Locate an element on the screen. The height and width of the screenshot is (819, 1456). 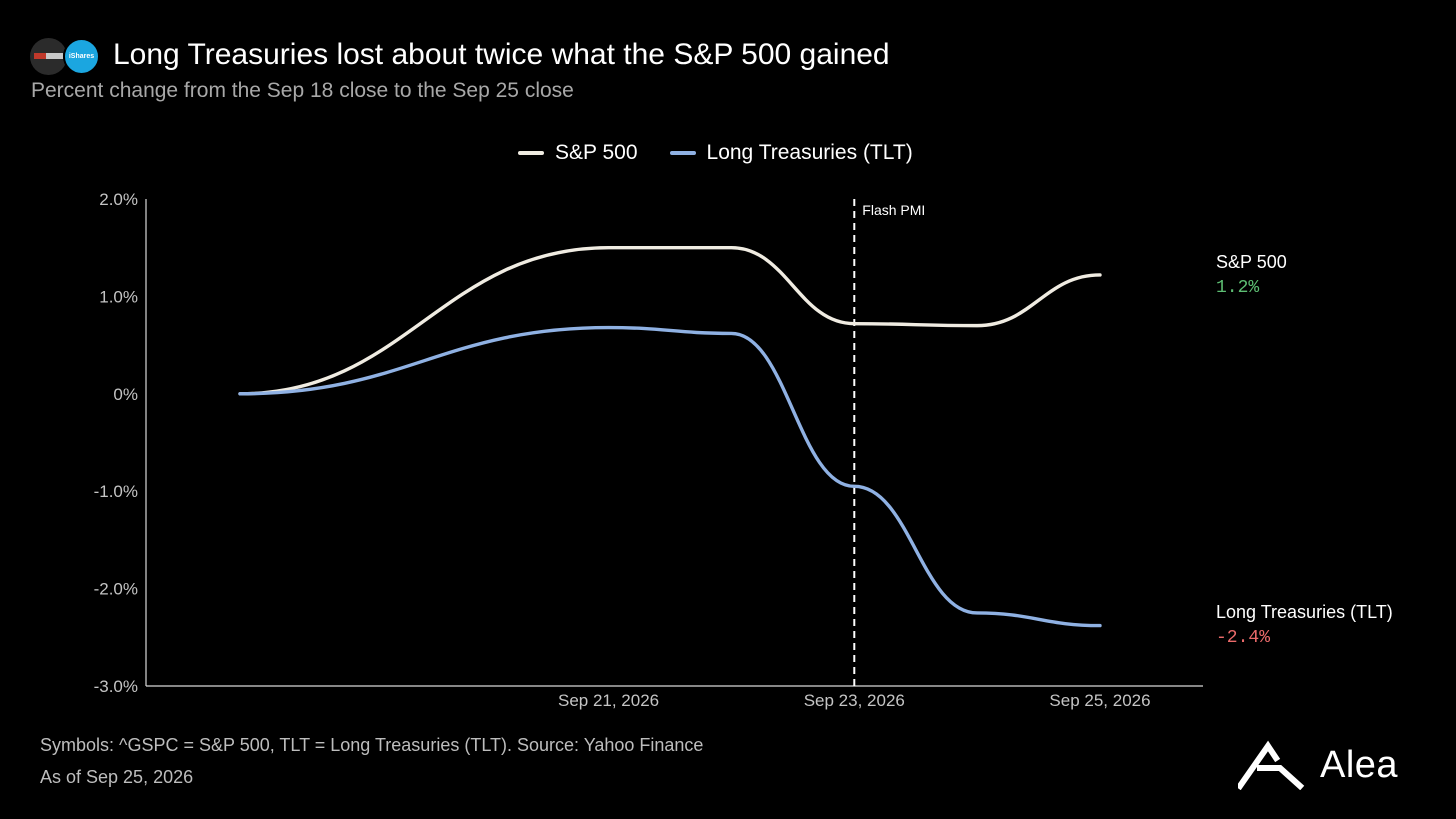
end-label-name: S&P 500 is located at coordinates (1251, 262).